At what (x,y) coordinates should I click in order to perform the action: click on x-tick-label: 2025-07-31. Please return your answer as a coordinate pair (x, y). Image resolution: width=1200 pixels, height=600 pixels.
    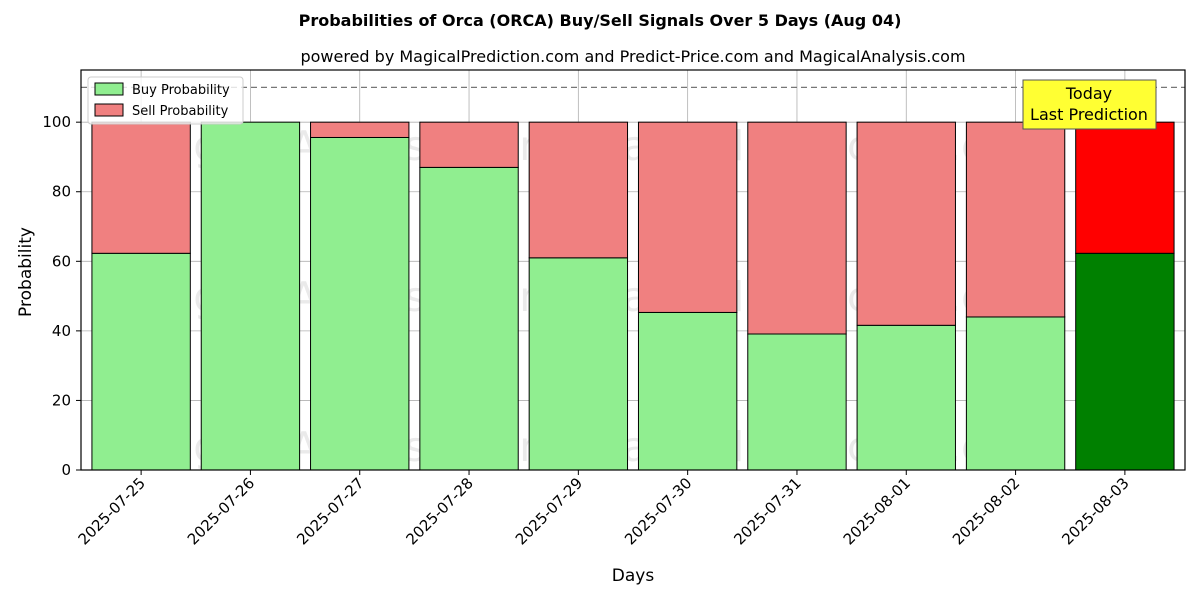
    Looking at the image, I should click on (767, 511).